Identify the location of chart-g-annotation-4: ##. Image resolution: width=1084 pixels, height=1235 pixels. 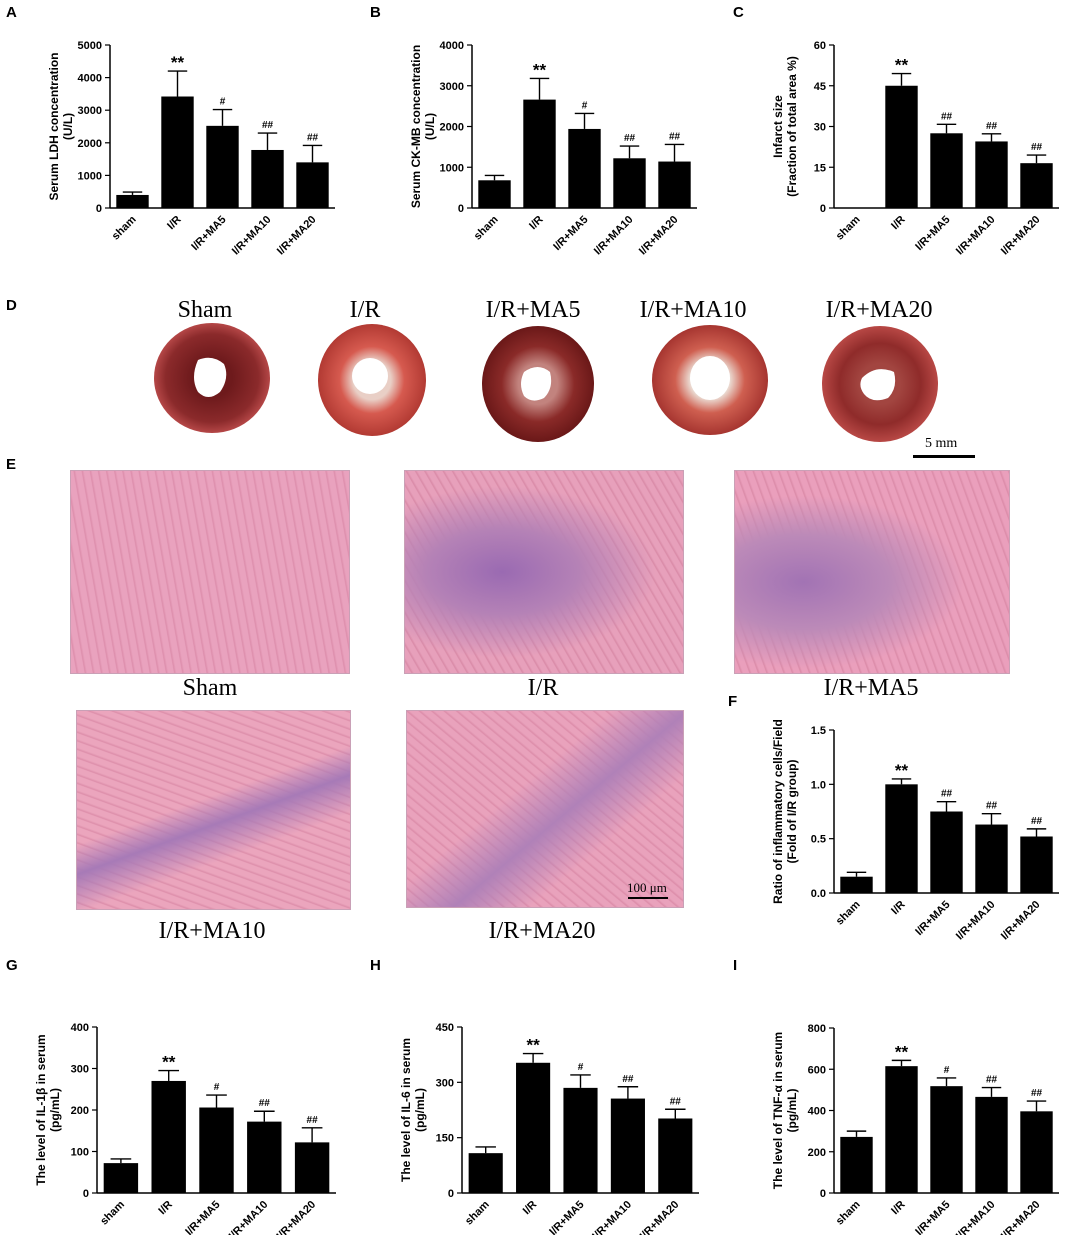
(313, 1120).